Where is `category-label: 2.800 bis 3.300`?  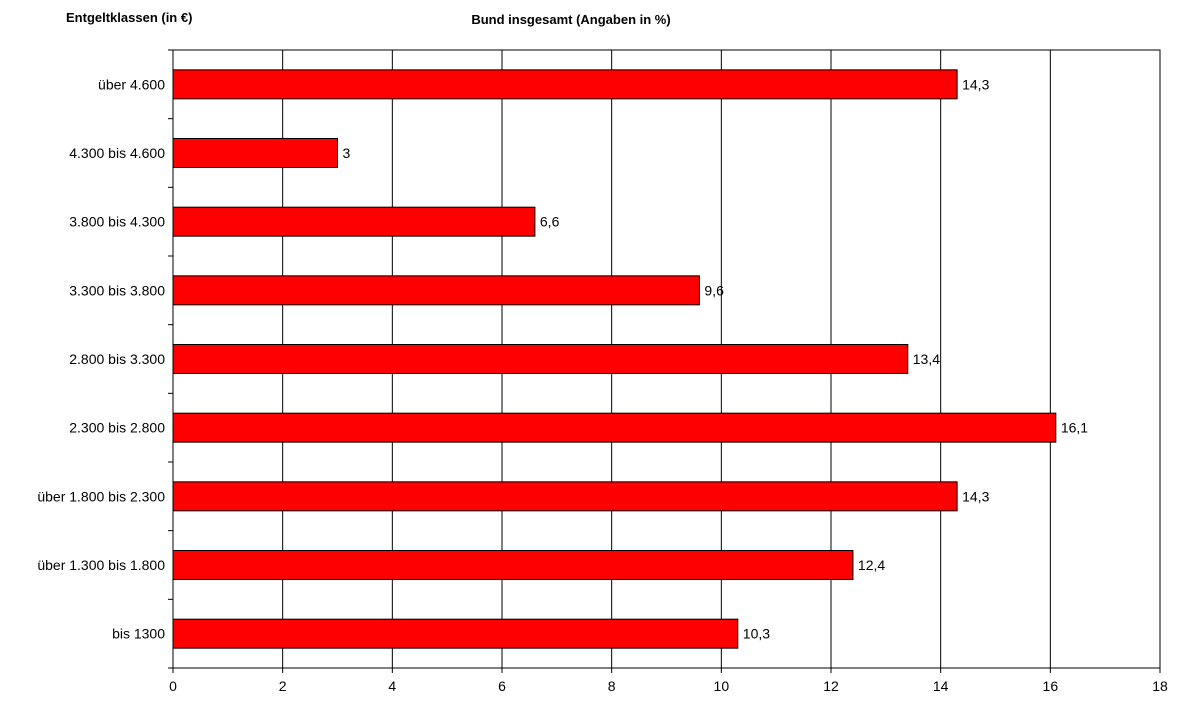 category-label: 2.800 bis 3.300 is located at coordinates (117, 359).